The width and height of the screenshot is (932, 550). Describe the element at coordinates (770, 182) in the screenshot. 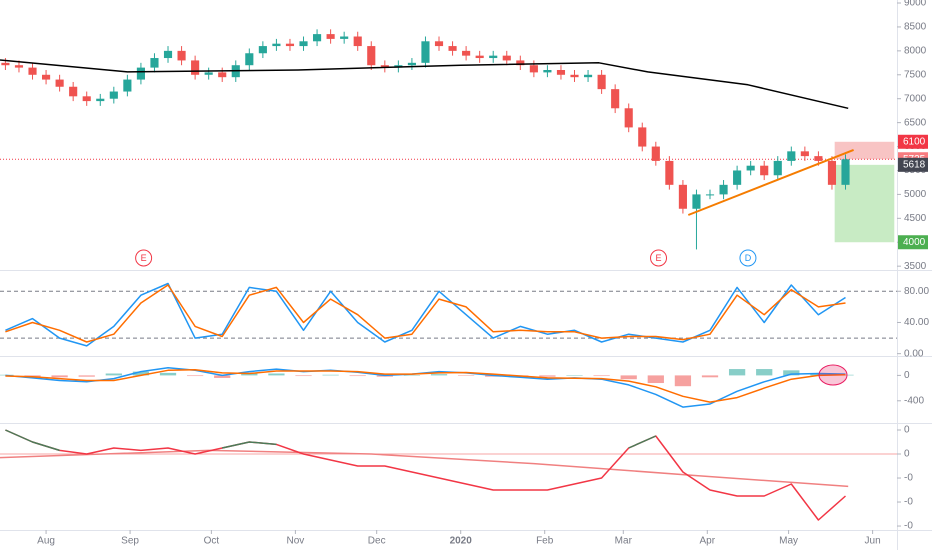

I see `trend-line` at that location.